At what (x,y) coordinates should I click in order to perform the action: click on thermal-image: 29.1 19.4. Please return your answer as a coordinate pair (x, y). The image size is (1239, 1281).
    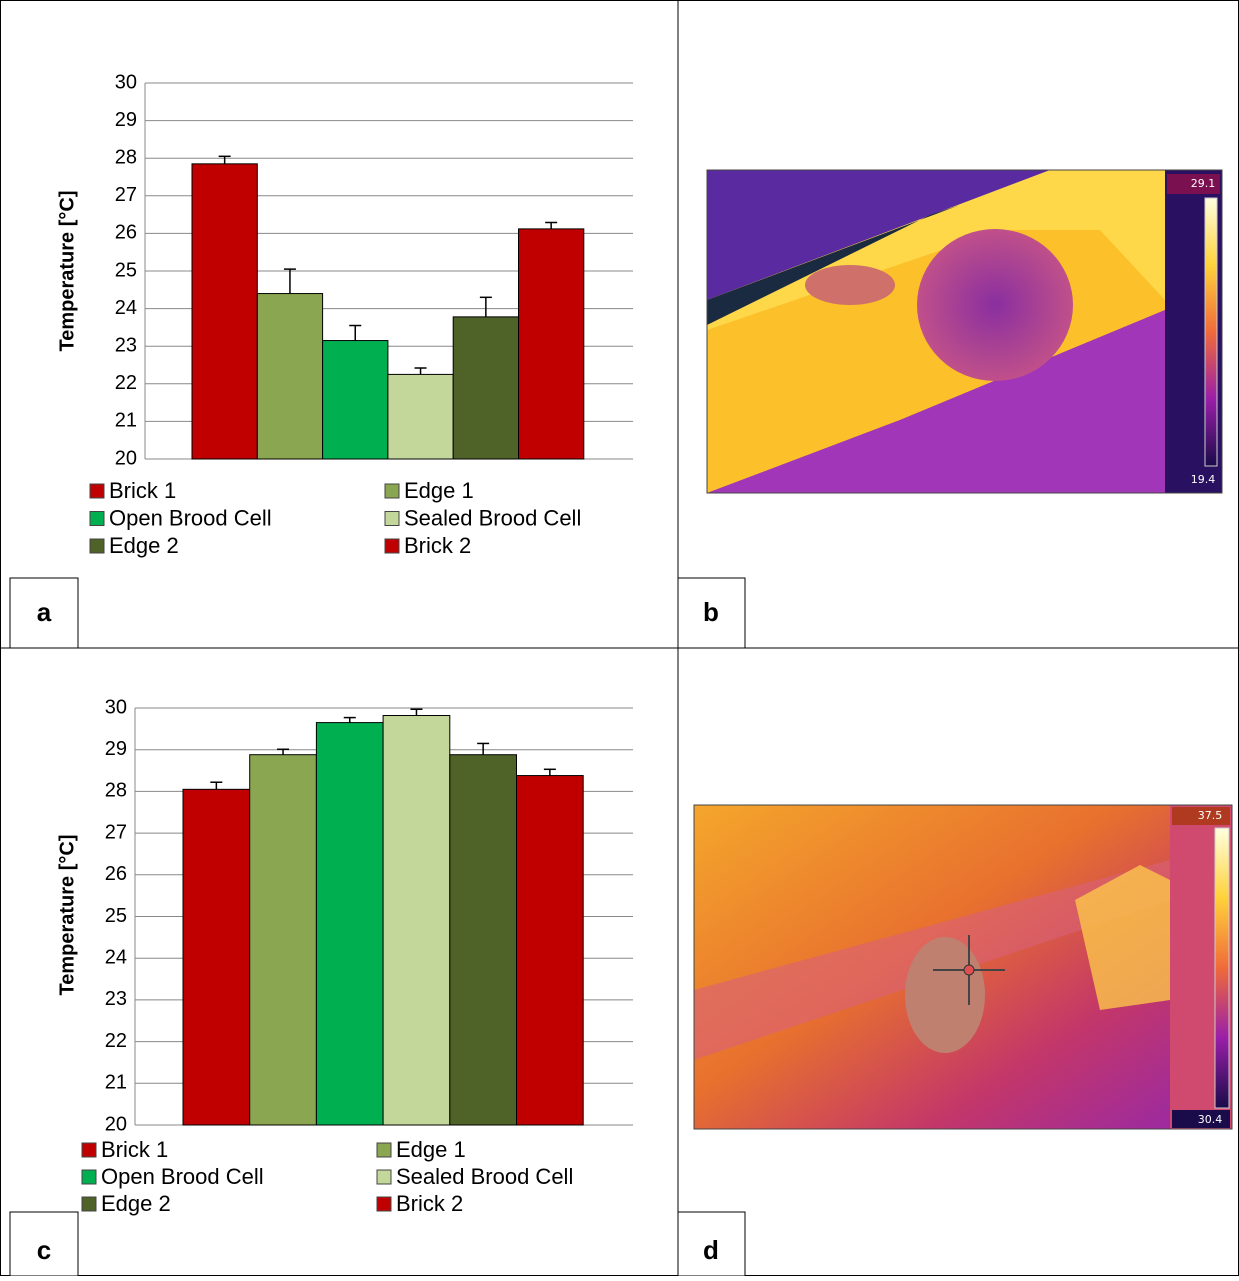
    Looking at the image, I should click on (964, 331).